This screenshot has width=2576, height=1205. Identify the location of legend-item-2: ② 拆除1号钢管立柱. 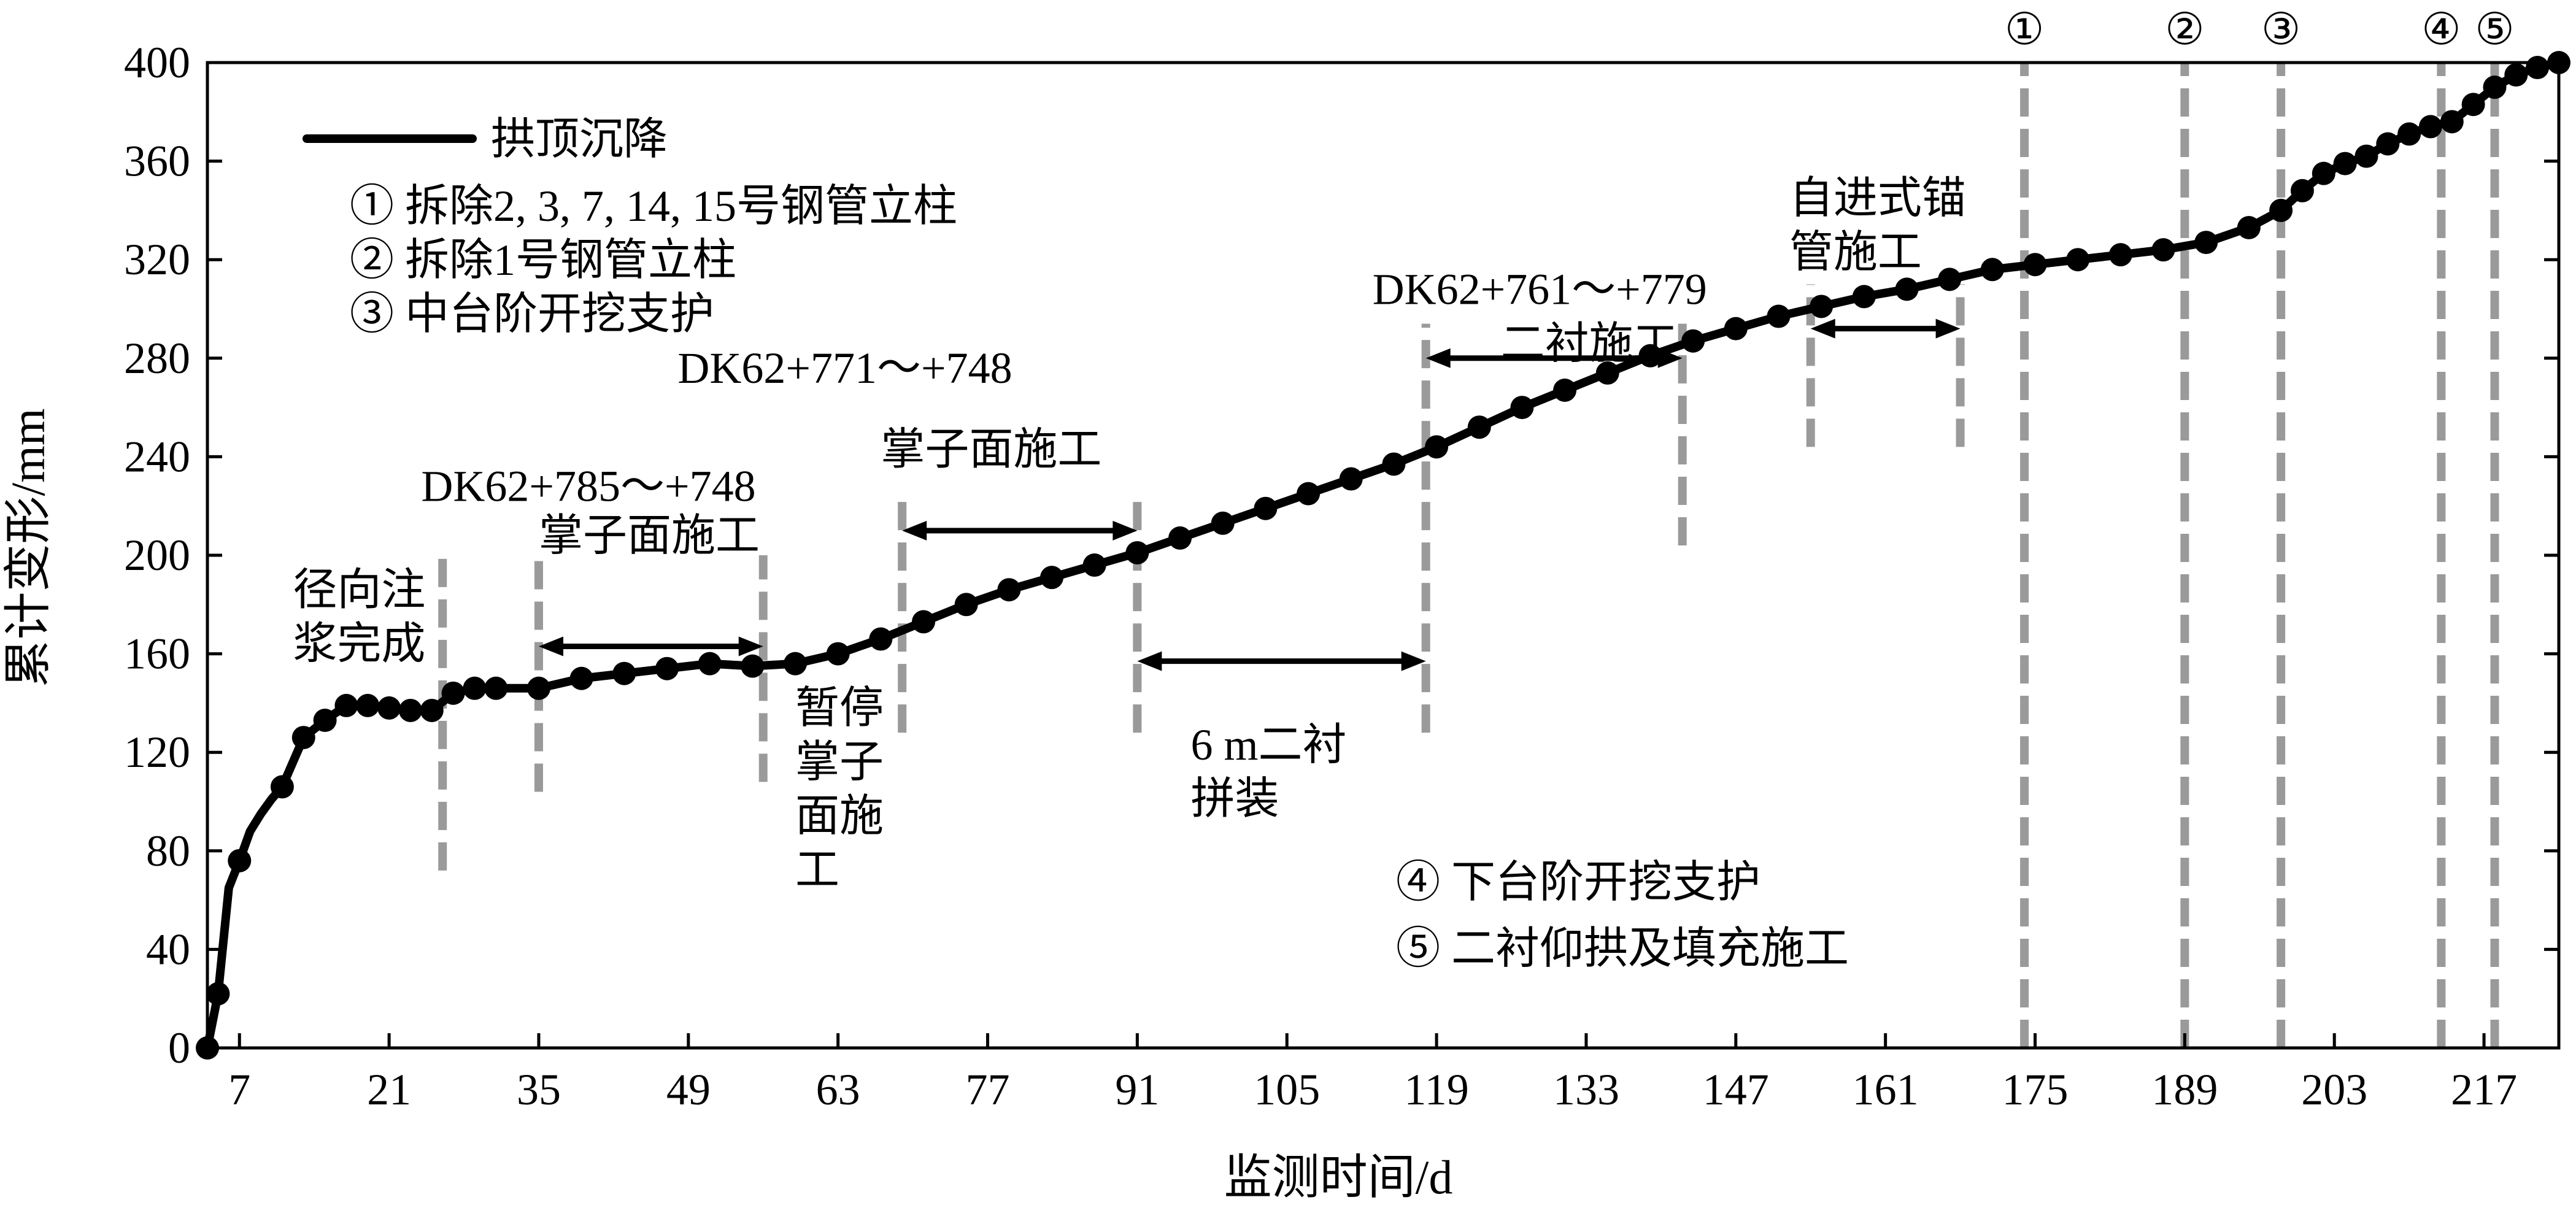
(543, 261).